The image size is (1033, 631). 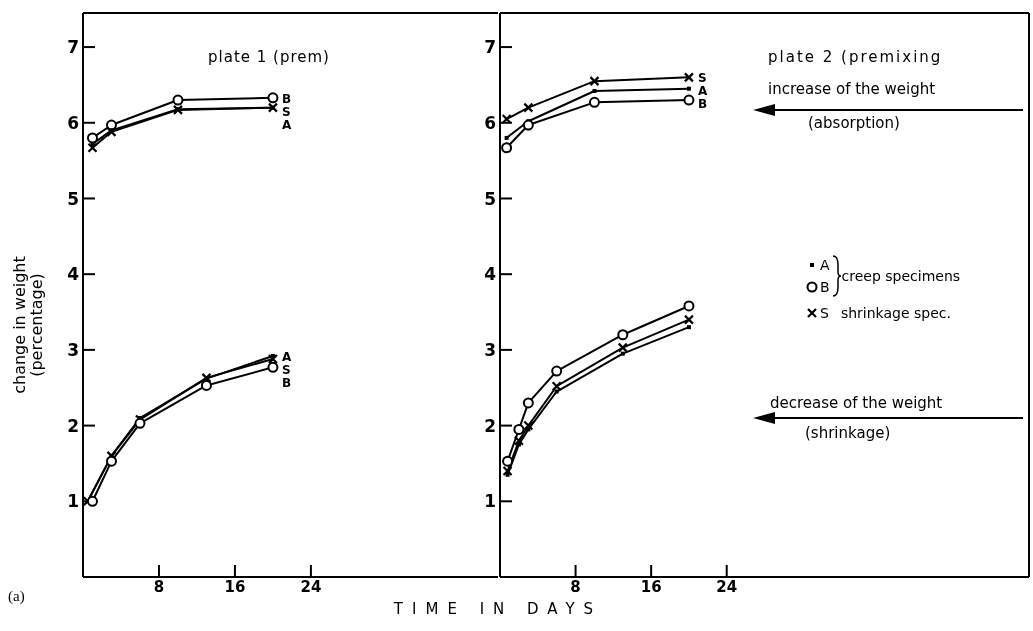 What do you see at coordinates (824, 313) in the screenshot?
I see `legend-label: S` at bounding box center [824, 313].